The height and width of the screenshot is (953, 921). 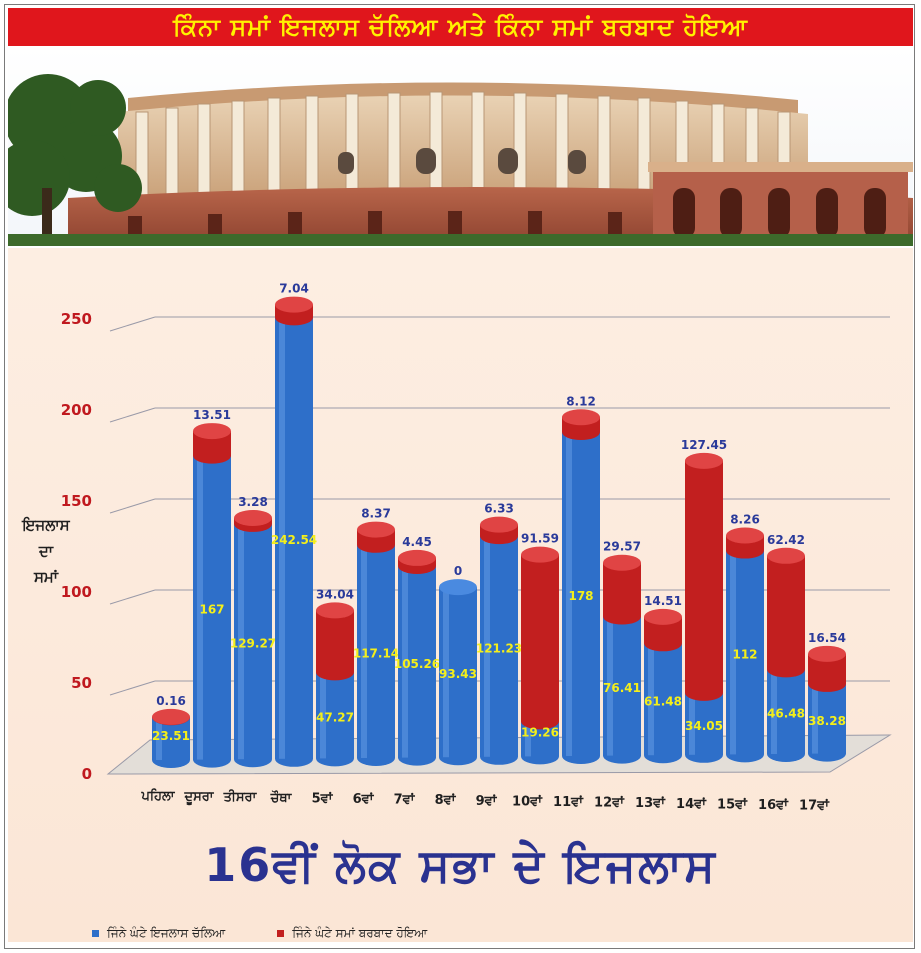 I want to click on data-label-wasted-hours: 13.51, so click(x=212, y=415).